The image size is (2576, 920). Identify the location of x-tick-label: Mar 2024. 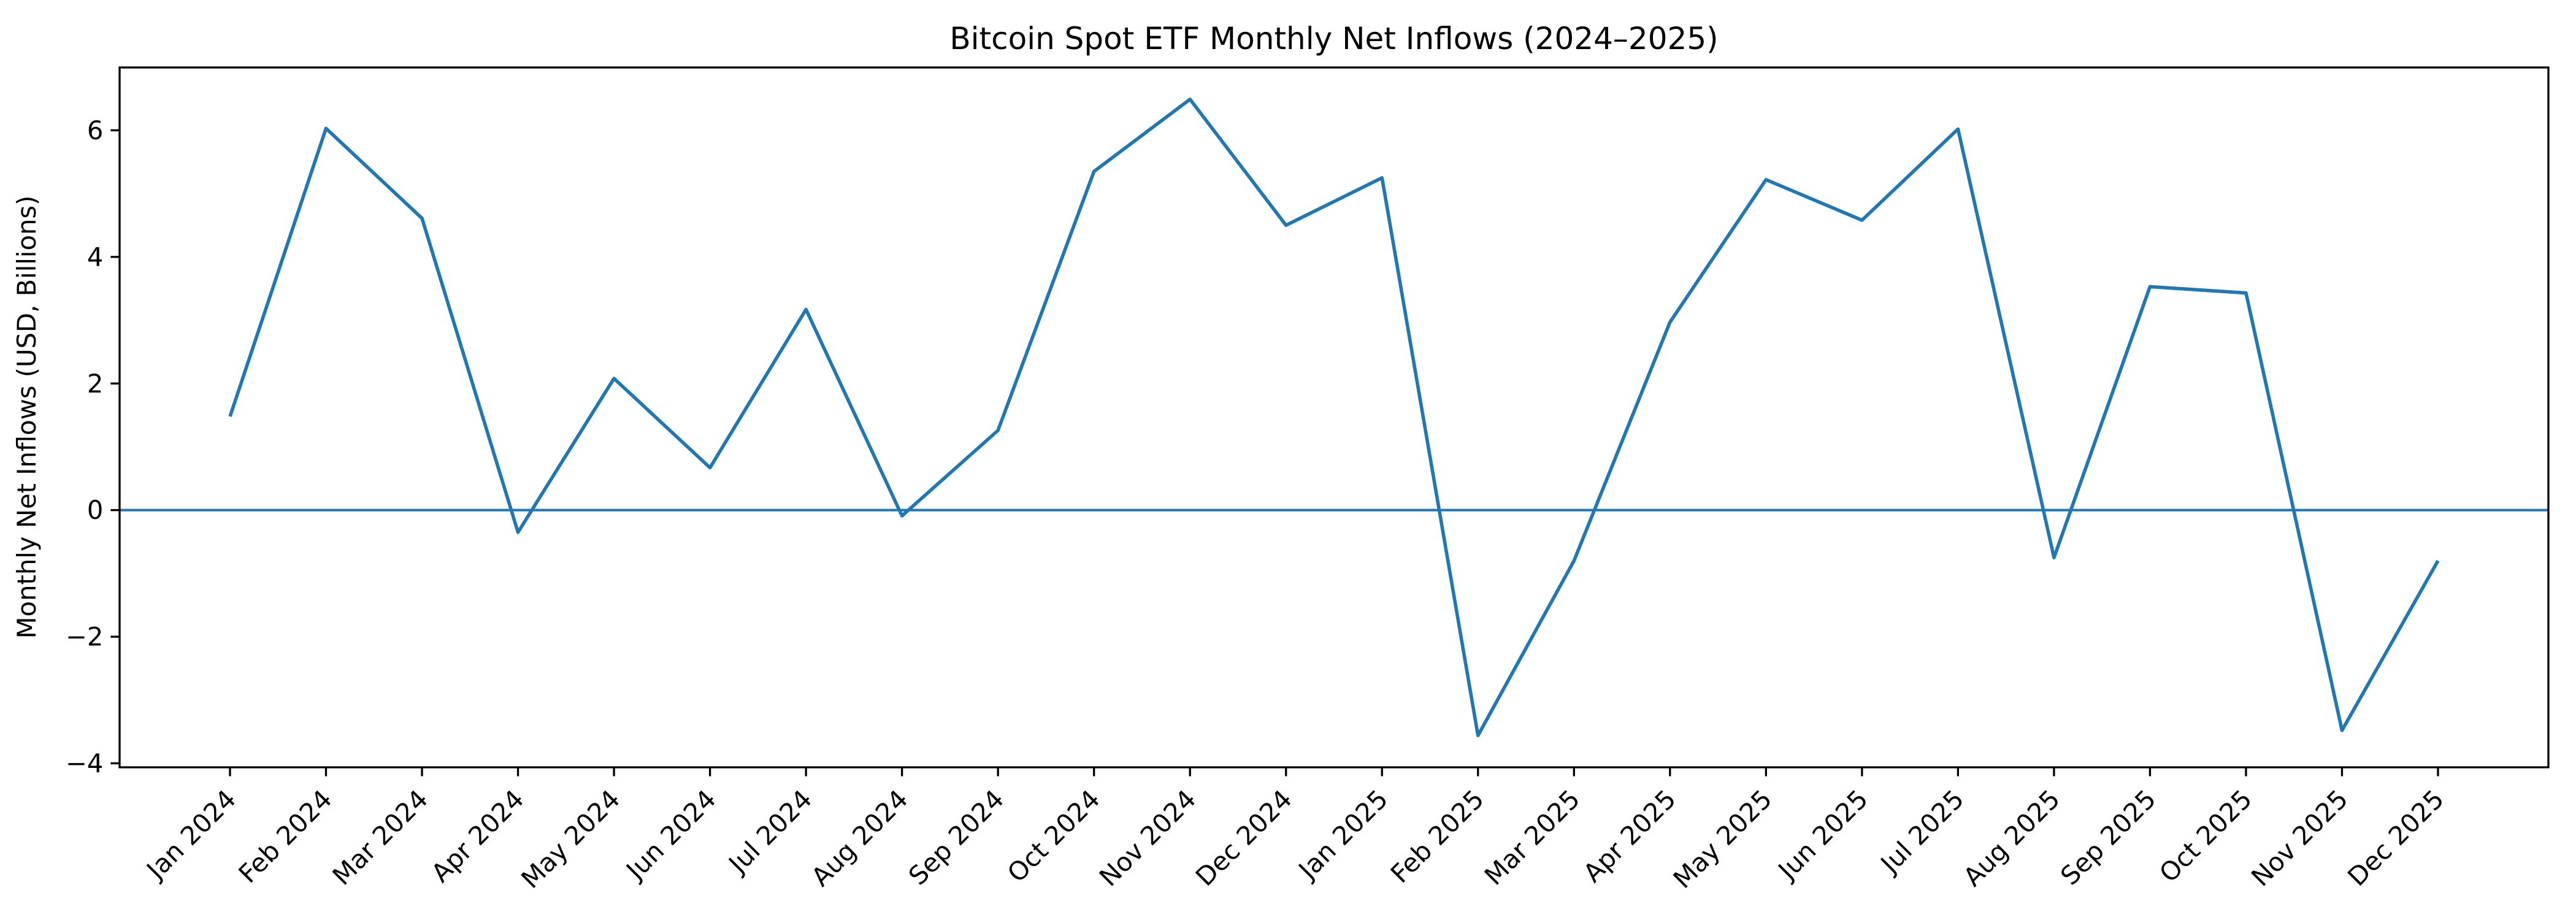
(380, 837).